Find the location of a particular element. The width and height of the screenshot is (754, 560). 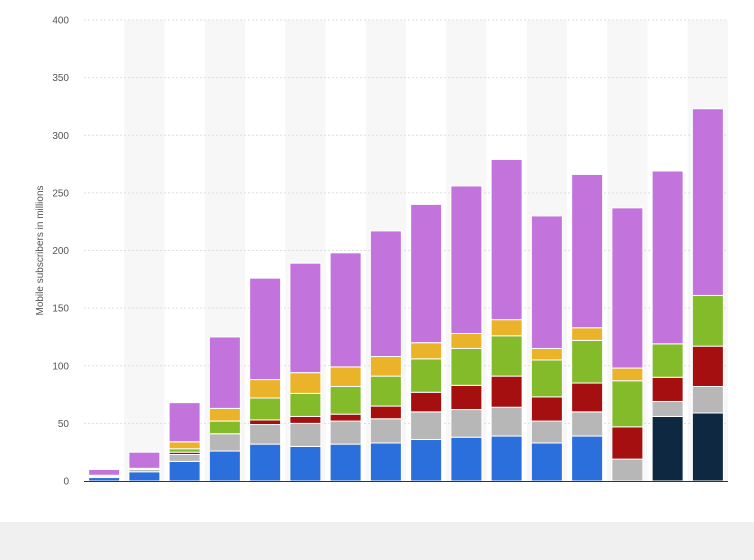

y-tick-label: 350 is located at coordinates (60, 78).